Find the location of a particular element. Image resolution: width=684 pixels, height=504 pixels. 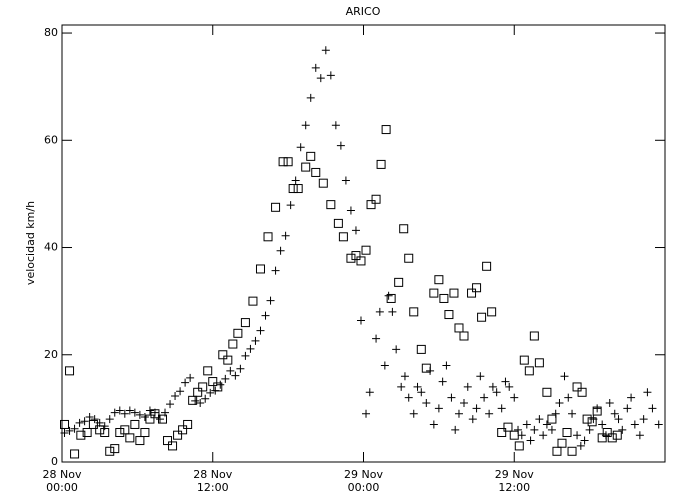

y-axis-label: velocidad km/h is located at coordinates (30, 243).